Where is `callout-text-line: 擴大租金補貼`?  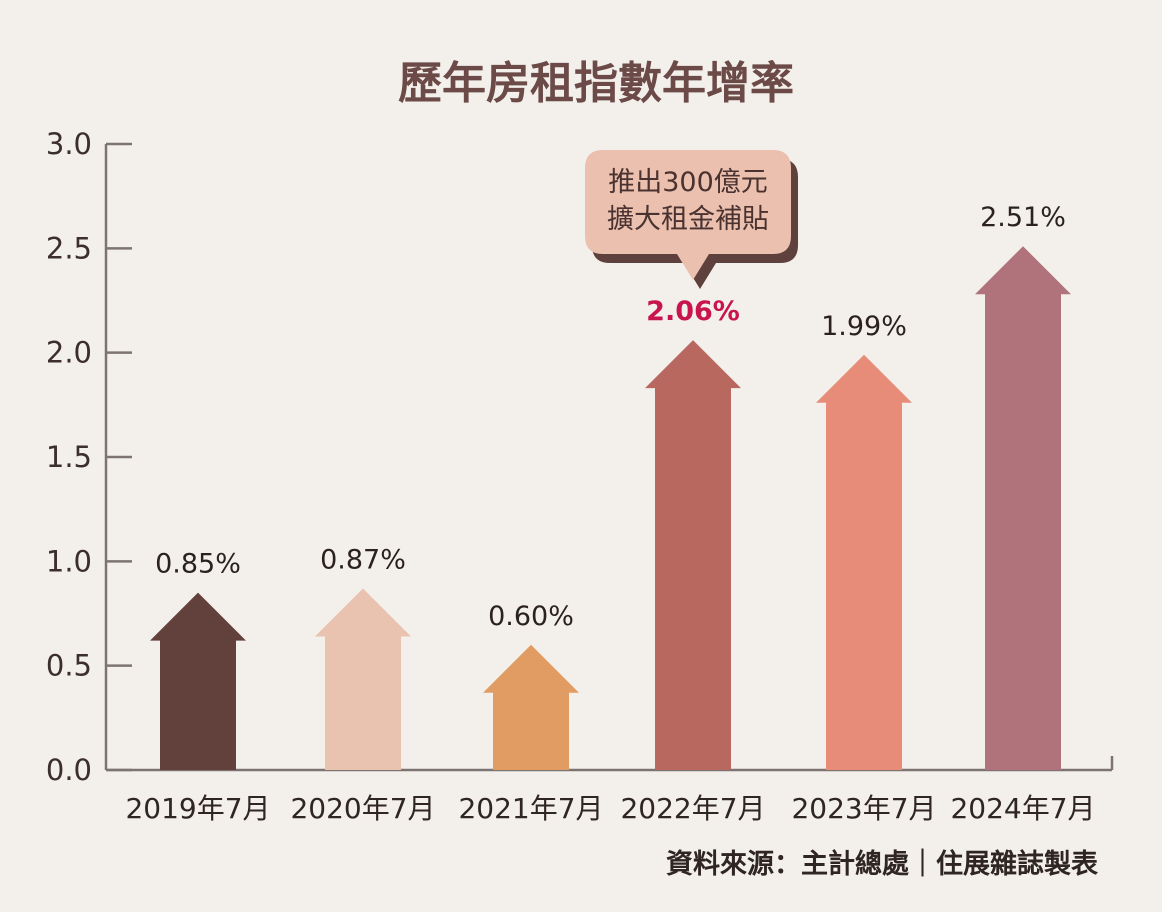 callout-text-line: 擴大租金補貼 is located at coordinates (688, 219).